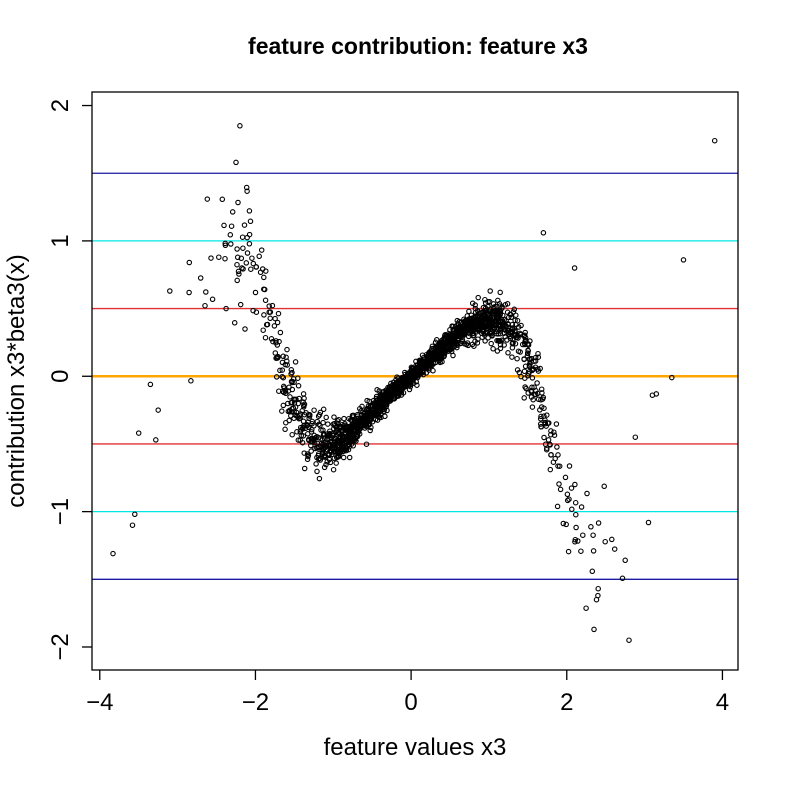  I want to click on y-axis: −2 −1 0 1 2, so click(69, 380).